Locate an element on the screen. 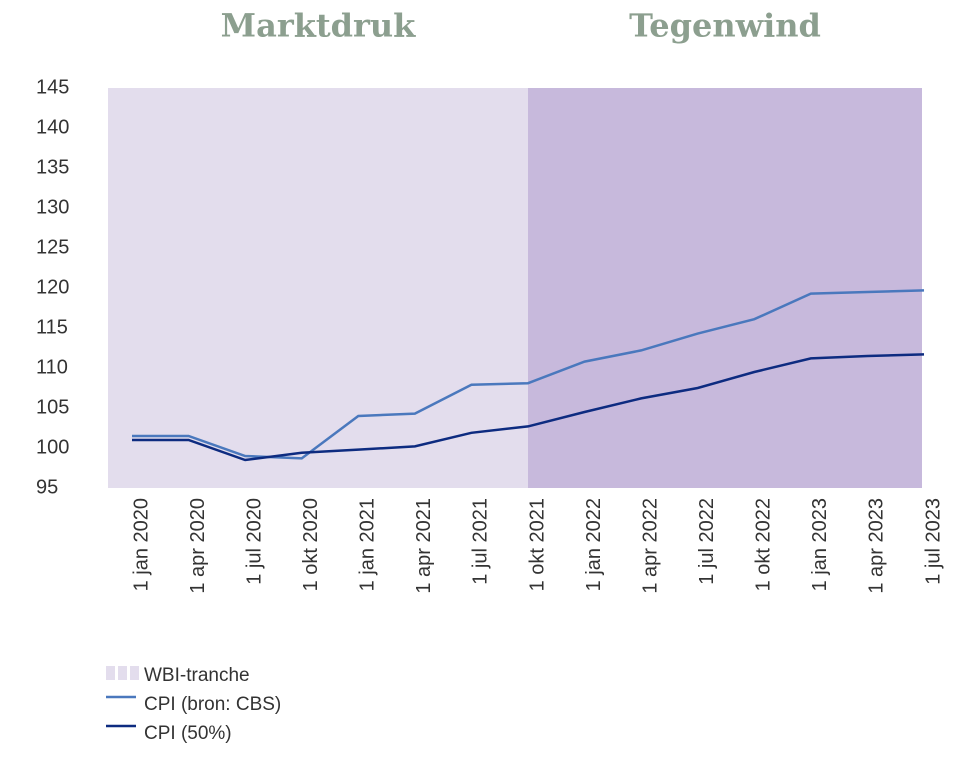 This screenshot has height=759, width=956. legend: WBI-tranche CPI (bron: CBS) CPI (50%) is located at coordinates (193, 704).